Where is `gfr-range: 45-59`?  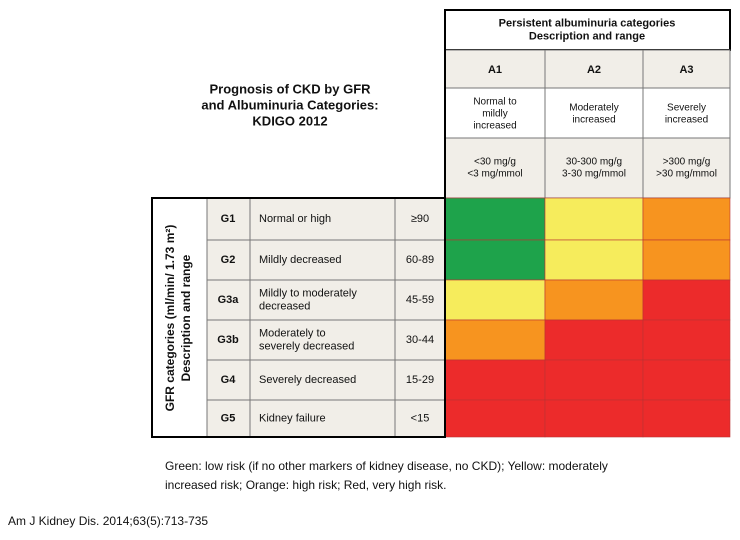 gfr-range: 45-59 is located at coordinates (420, 300).